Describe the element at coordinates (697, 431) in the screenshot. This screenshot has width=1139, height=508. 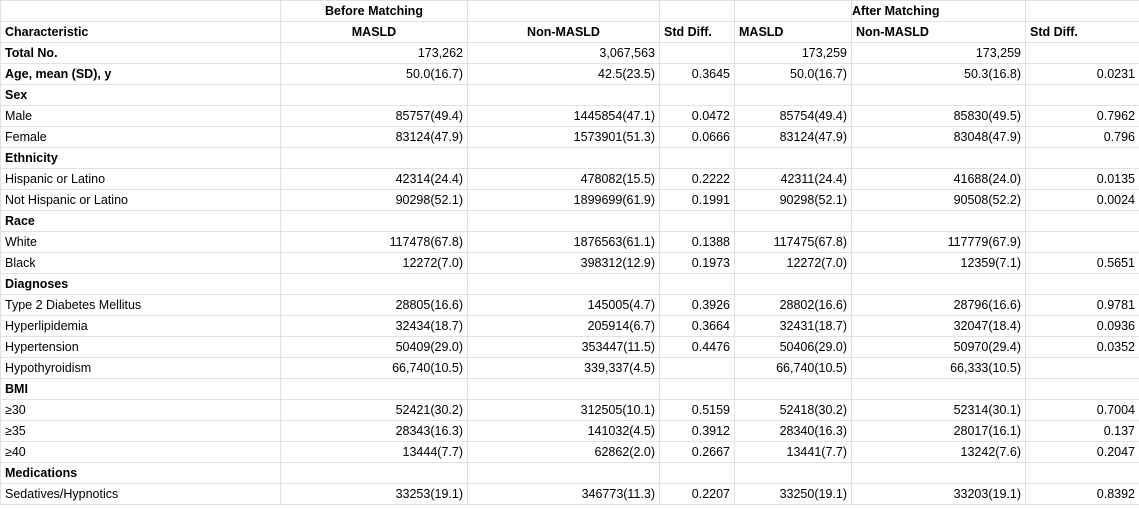
I see `std-diff-before-cell: 0.3912` at that location.